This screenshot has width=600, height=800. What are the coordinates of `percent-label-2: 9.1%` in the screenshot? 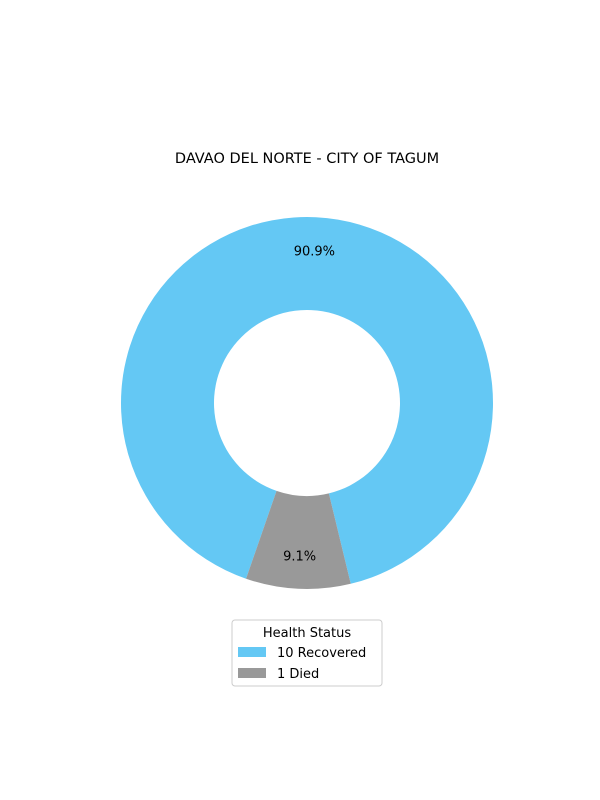 It's located at (299, 556).